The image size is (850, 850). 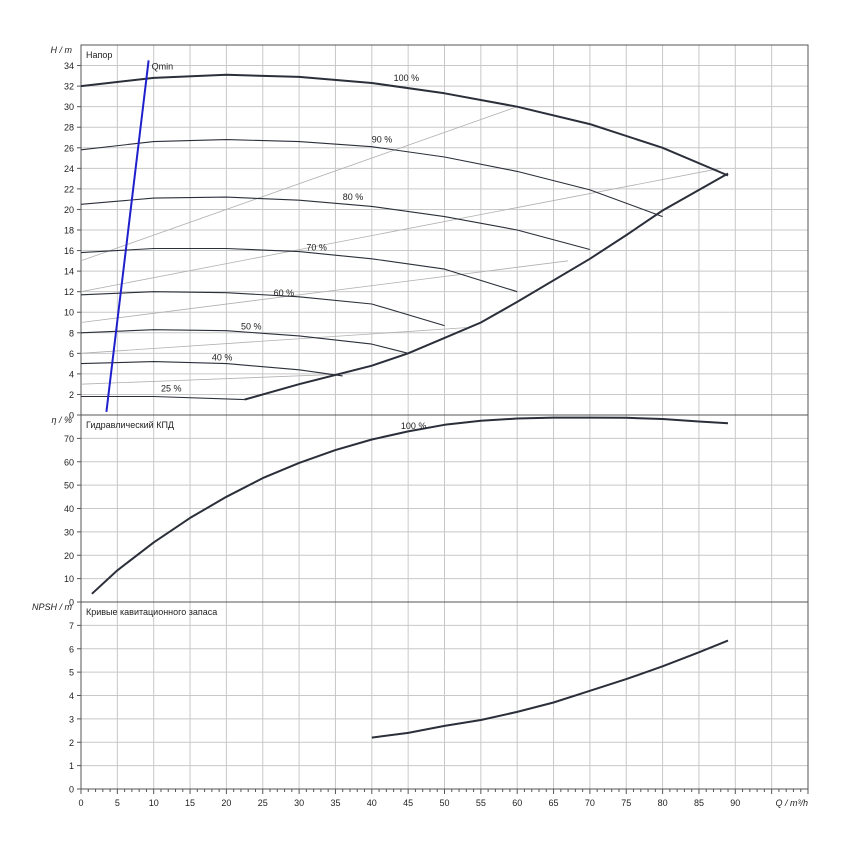 I want to click on x-tick-label: 15, so click(x=190, y=803).